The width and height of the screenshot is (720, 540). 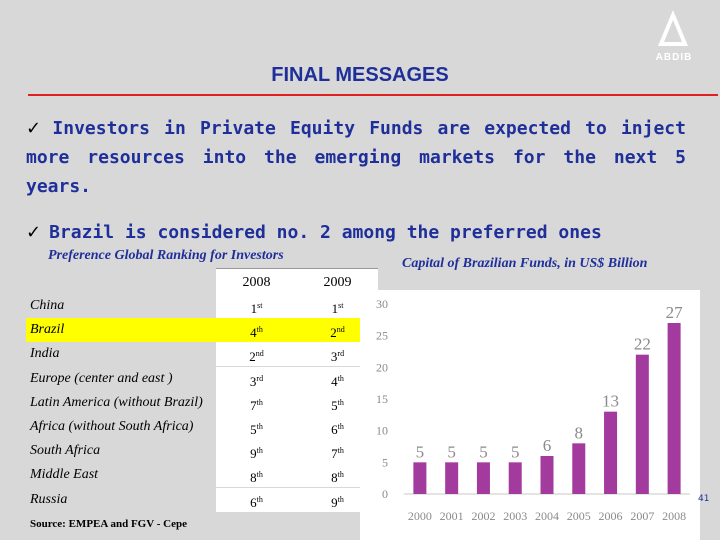 I want to click on table-row: Middle East 8th 8th, so click(x=202, y=475).